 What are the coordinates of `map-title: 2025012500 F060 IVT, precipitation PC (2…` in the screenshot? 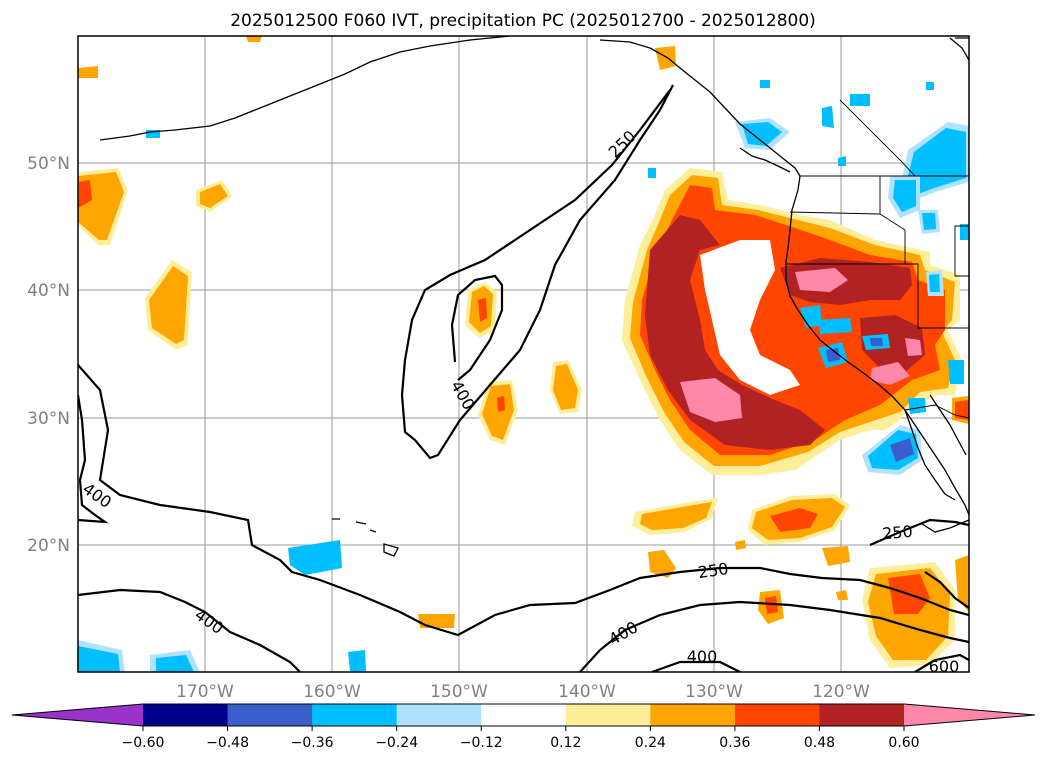 It's located at (523, 21).